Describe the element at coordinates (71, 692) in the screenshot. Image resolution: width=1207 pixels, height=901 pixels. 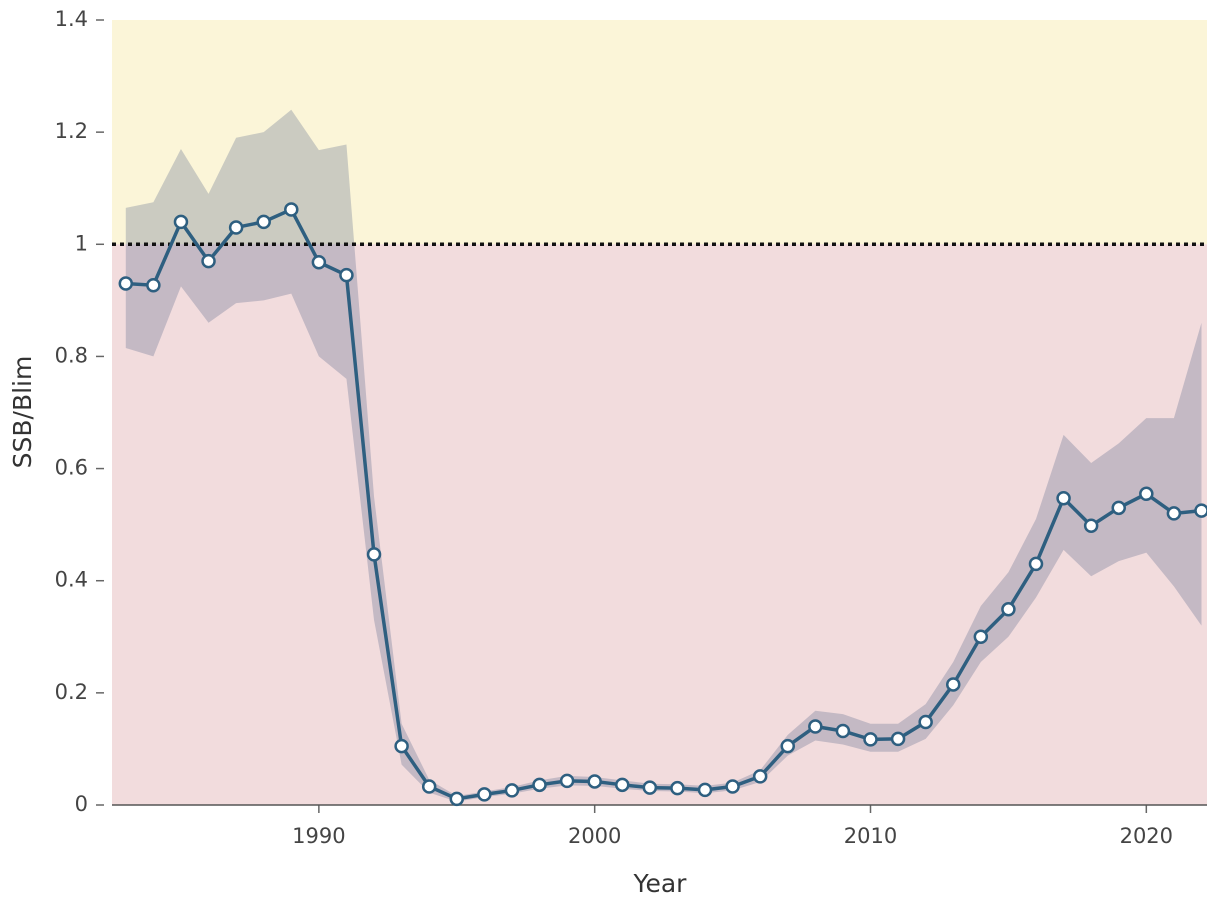
I see `y-tick-label: 0.2` at that location.